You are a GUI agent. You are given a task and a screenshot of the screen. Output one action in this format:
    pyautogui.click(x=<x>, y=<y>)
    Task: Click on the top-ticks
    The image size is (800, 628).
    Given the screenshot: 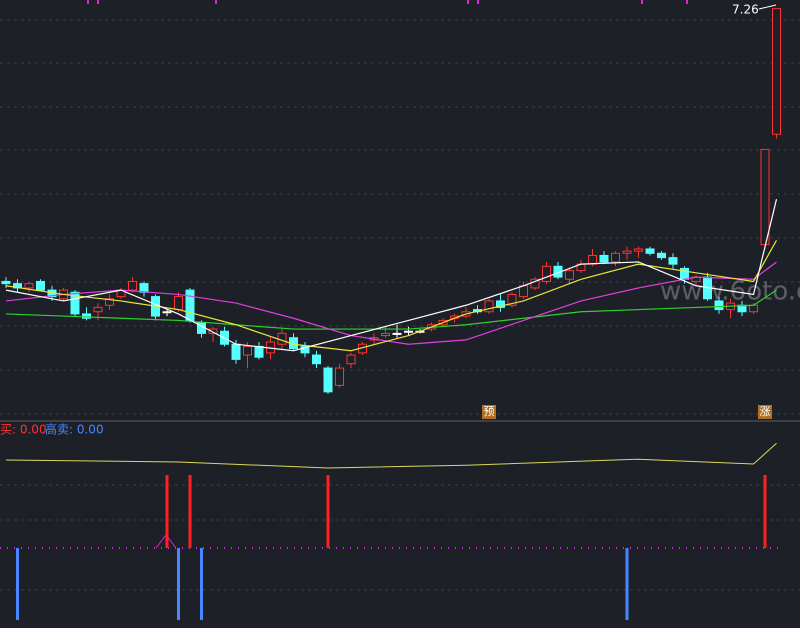 What is the action you would take?
    pyautogui.click(x=387, y=2)
    